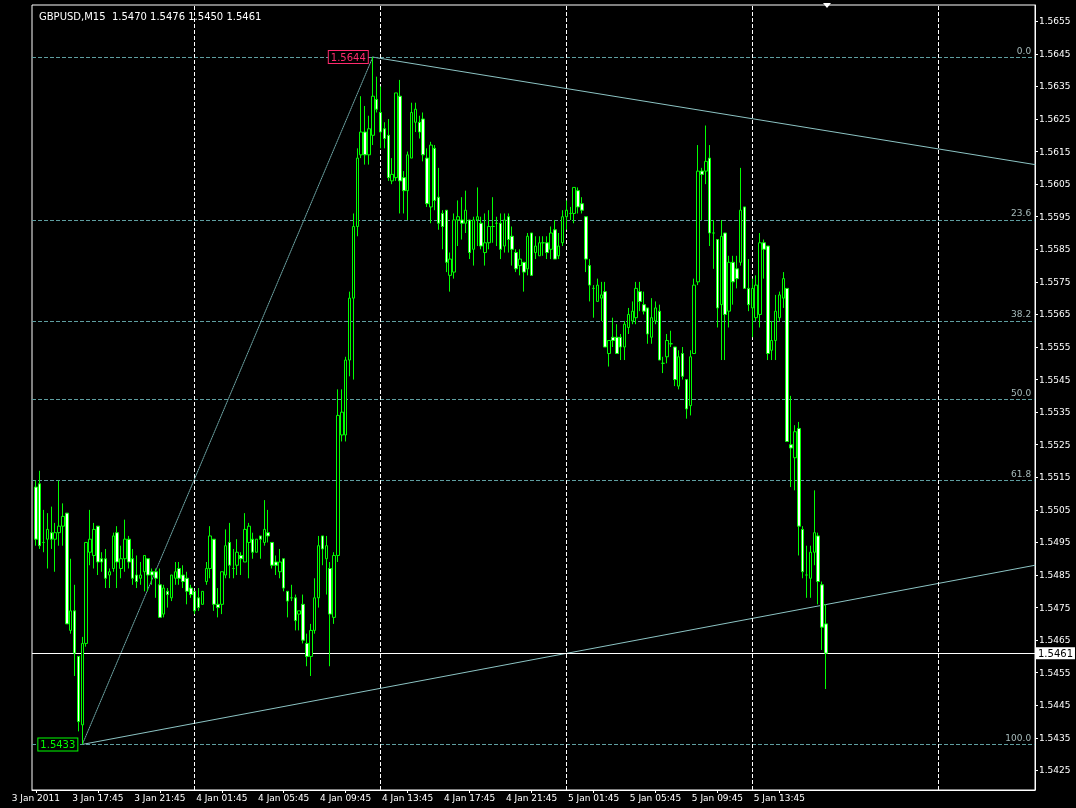 The width and height of the screenshot is (1076, 808). Describe the element at coordinates (1024, 50) in the screenshot. I see `annotation: 0.0` at that location.